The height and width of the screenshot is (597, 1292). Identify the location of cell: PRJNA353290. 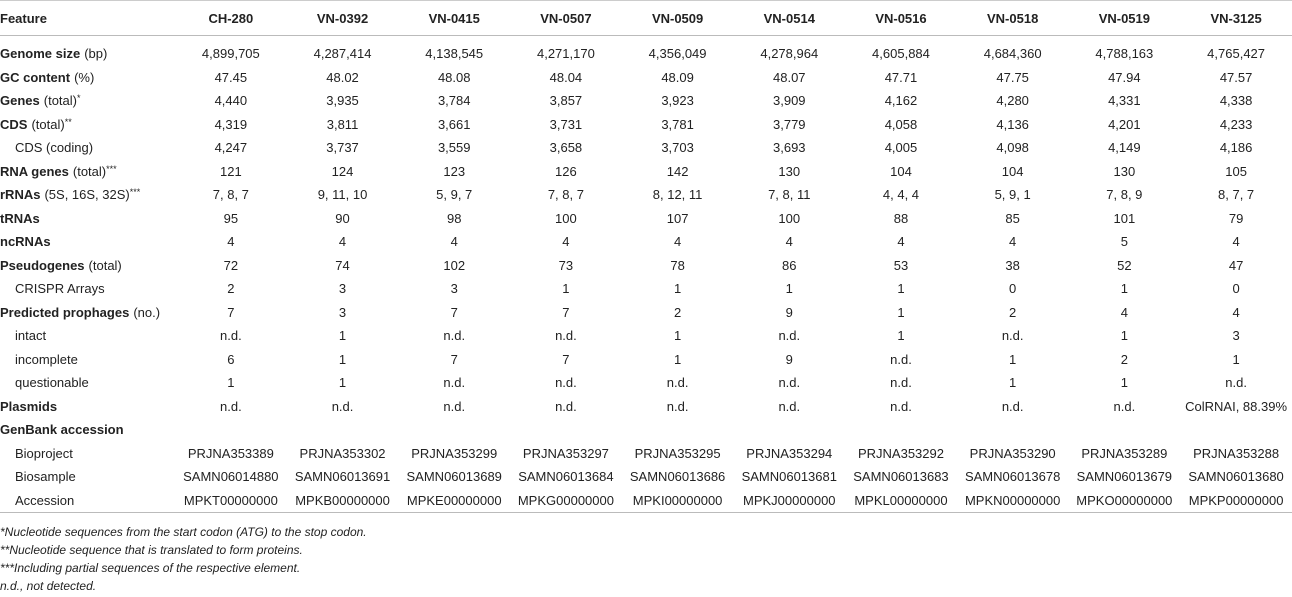
(1012, 453).